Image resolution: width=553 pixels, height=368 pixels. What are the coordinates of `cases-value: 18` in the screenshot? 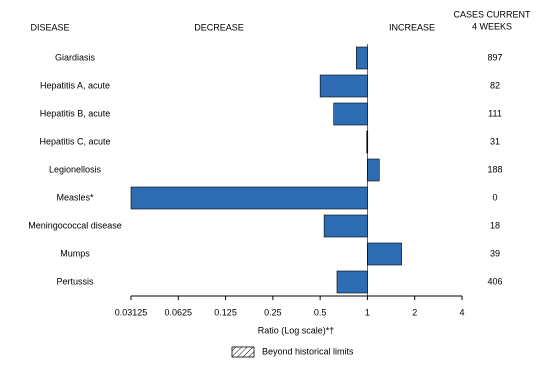 It's located at (495, 225).